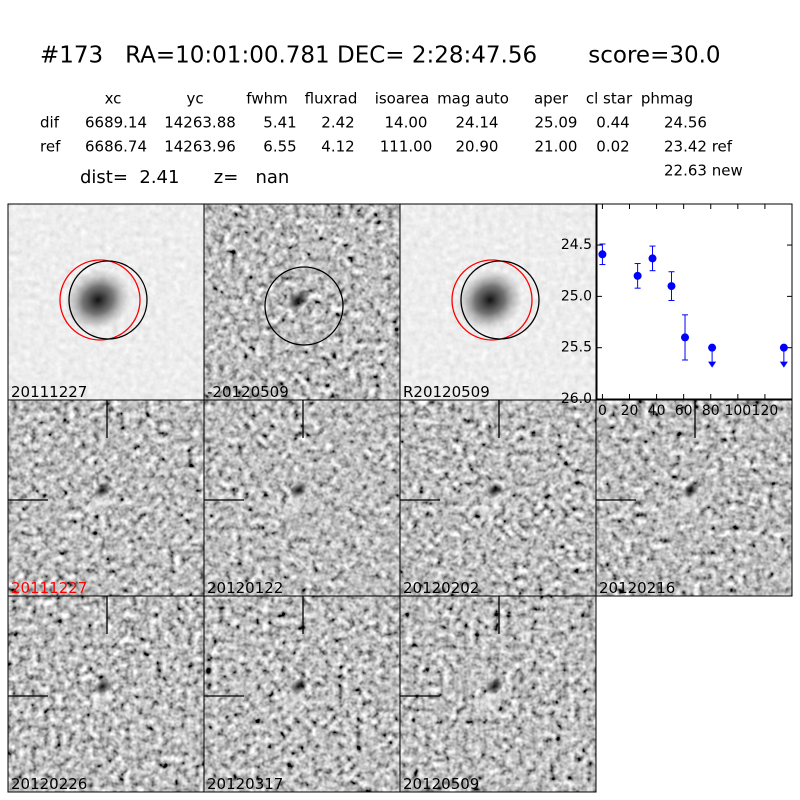 This screenshot has height=800, width=800. What do you see at coordinates (184, 177) in the screenshot?
I see `info-line: dist= 2.41 z= nan` at bounding box center [184, 177].